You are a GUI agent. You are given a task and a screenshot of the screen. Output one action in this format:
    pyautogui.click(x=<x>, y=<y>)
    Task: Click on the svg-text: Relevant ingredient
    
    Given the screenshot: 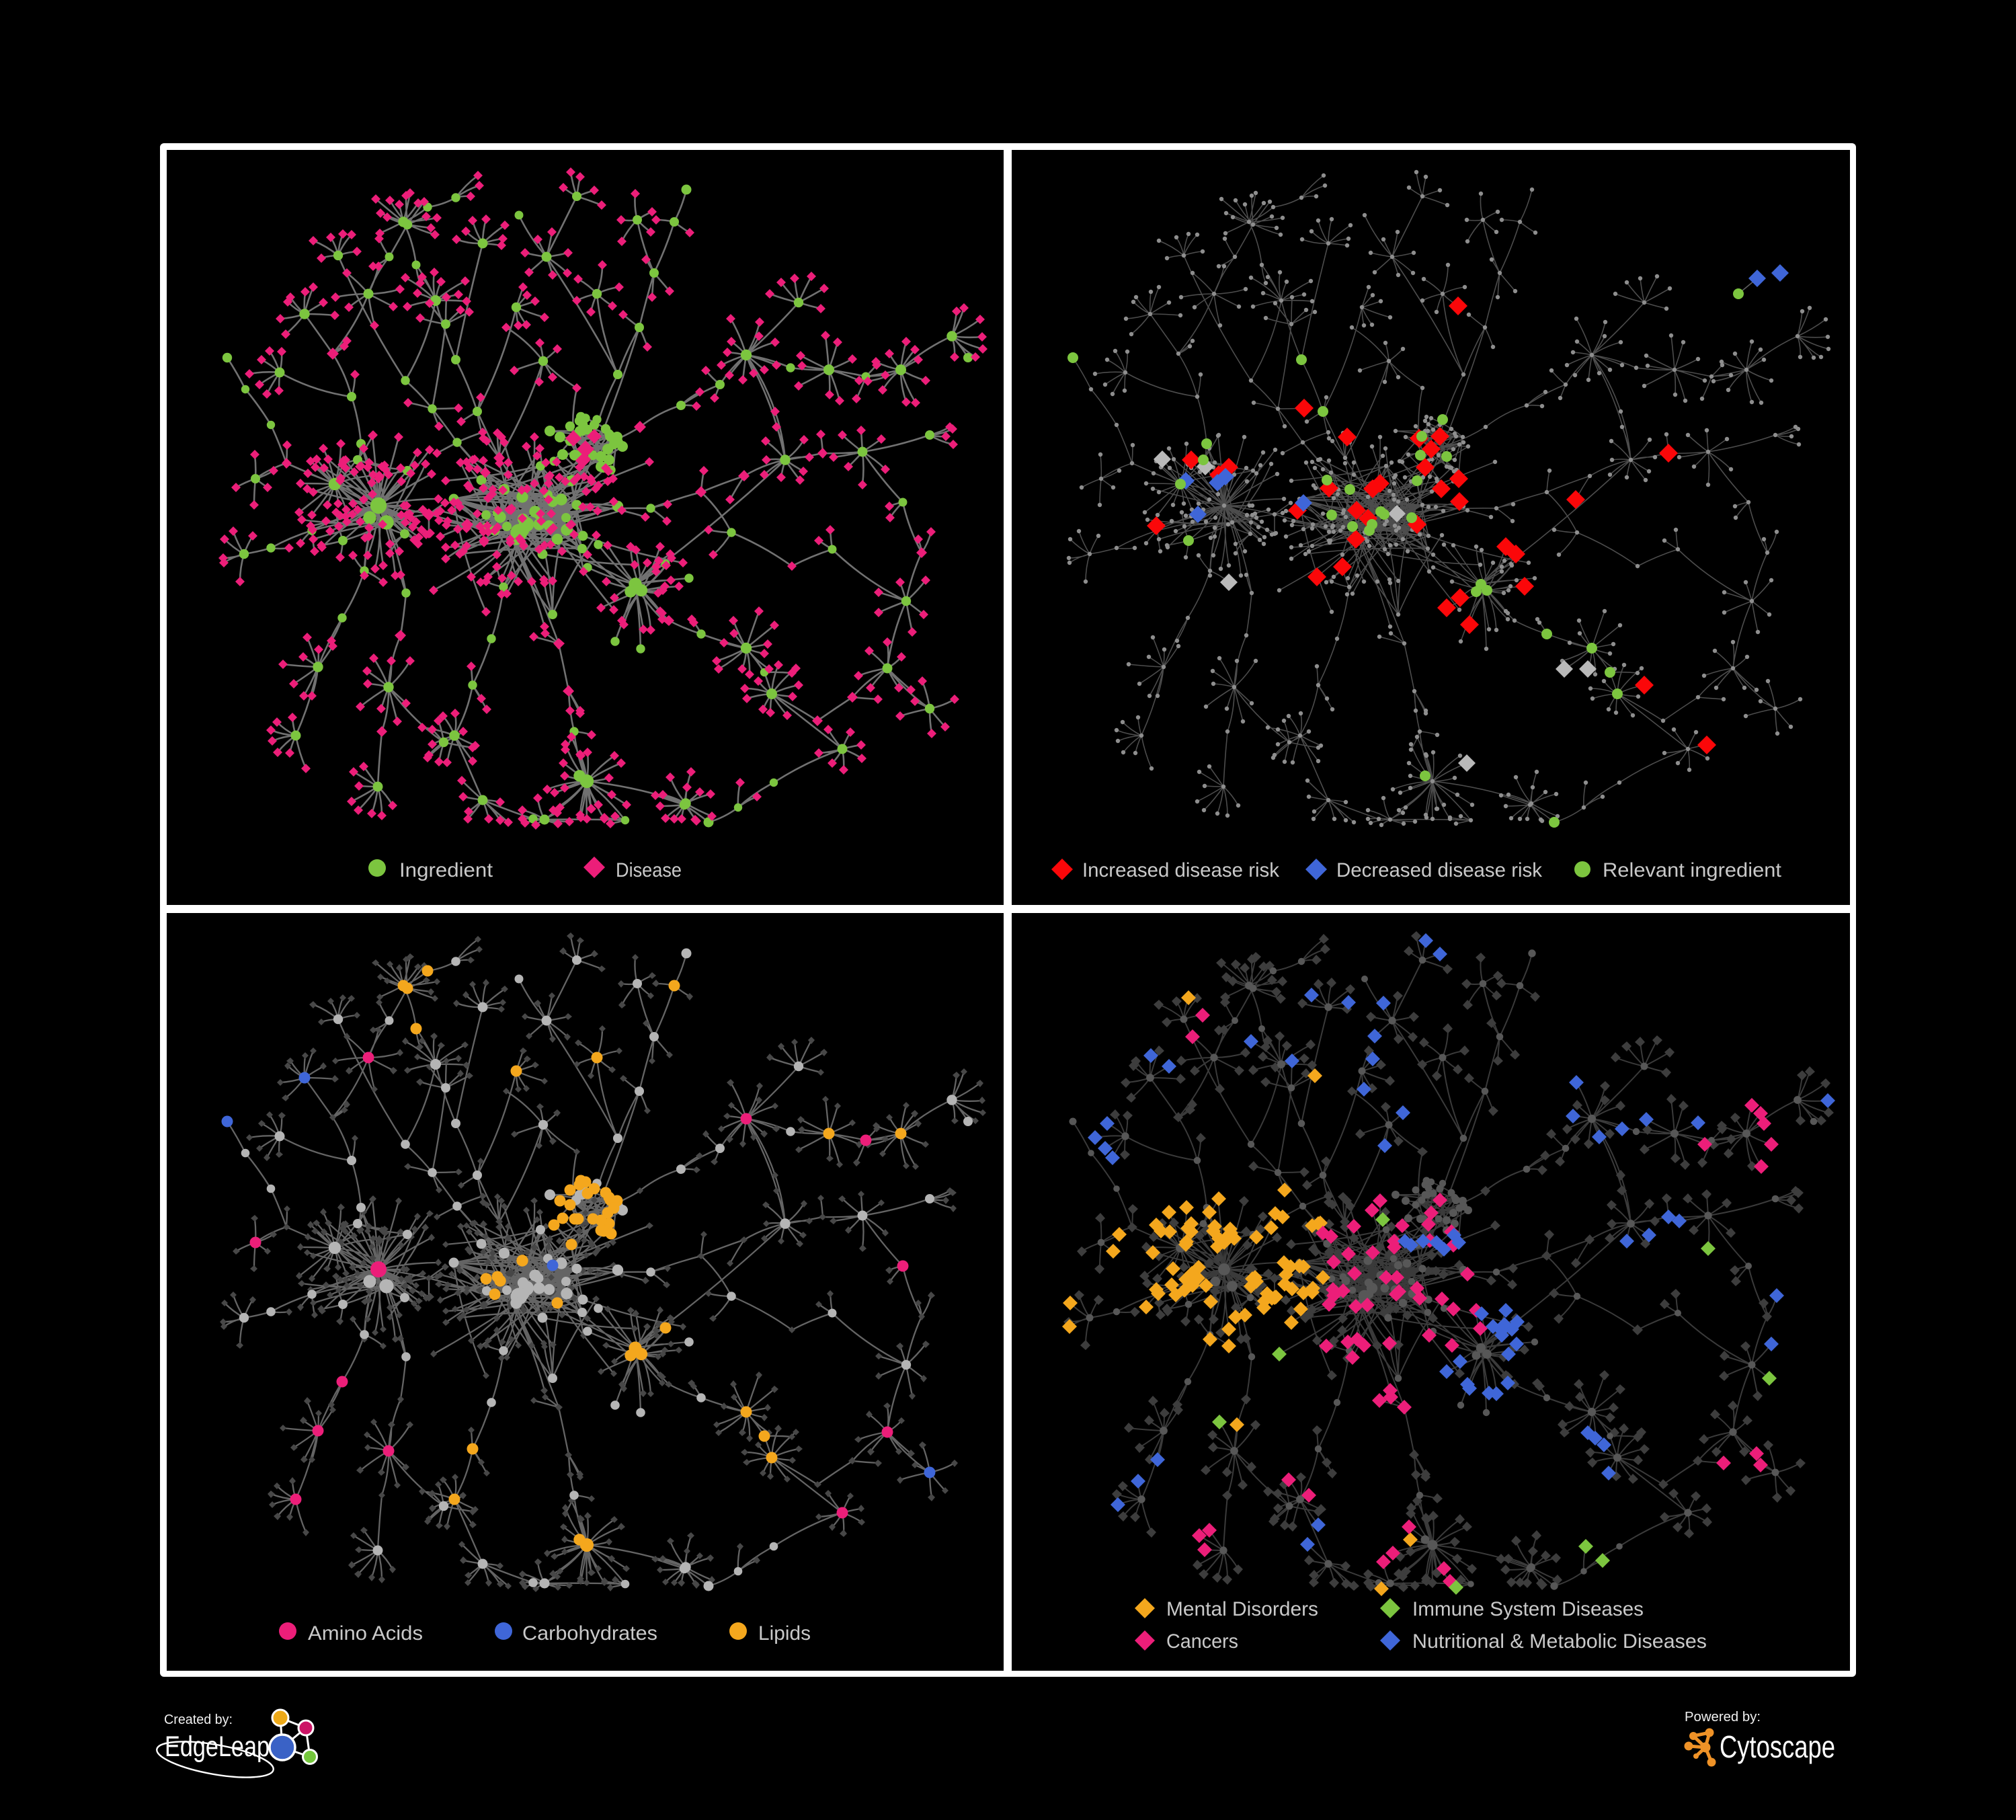 What is the action you would take?
    pyautogui.click(x=1692, y=870)
    